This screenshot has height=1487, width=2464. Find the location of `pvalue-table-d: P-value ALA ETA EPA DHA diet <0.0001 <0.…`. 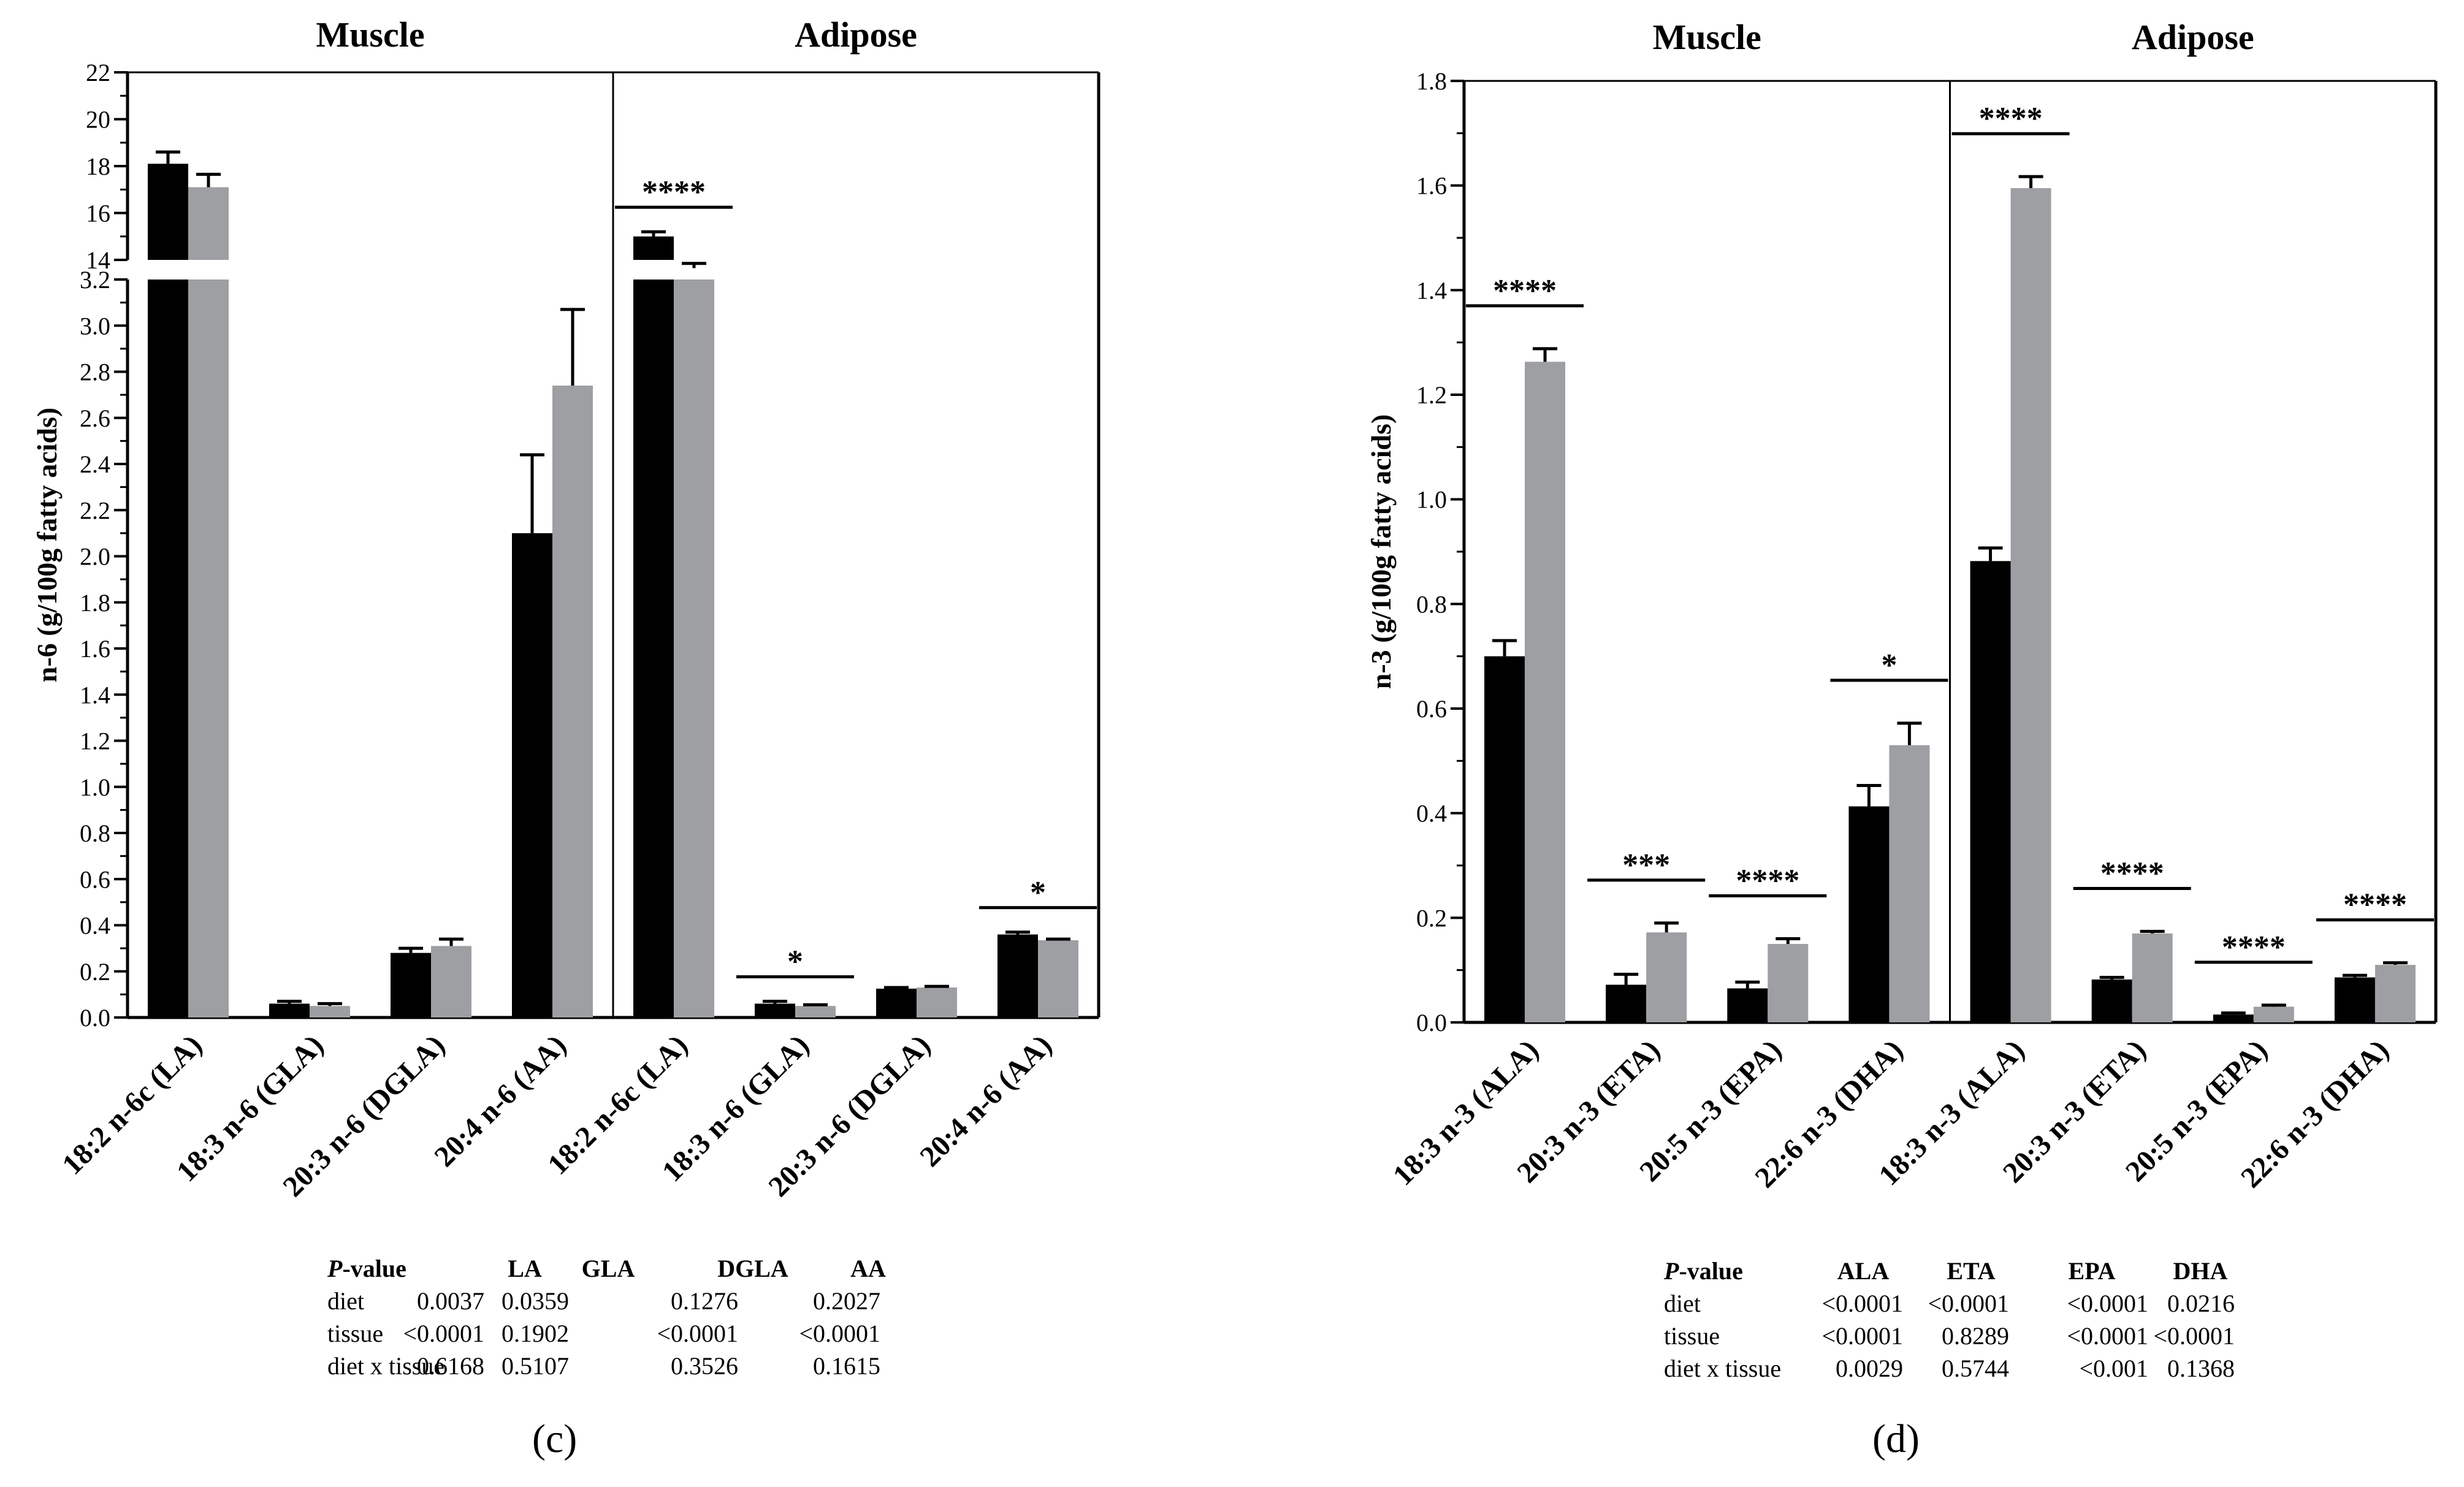

pvalue-table-d: P-value ALA ETA EPA DHA diet <0.0001 <0.… is located at coordinates (1971, 1320).